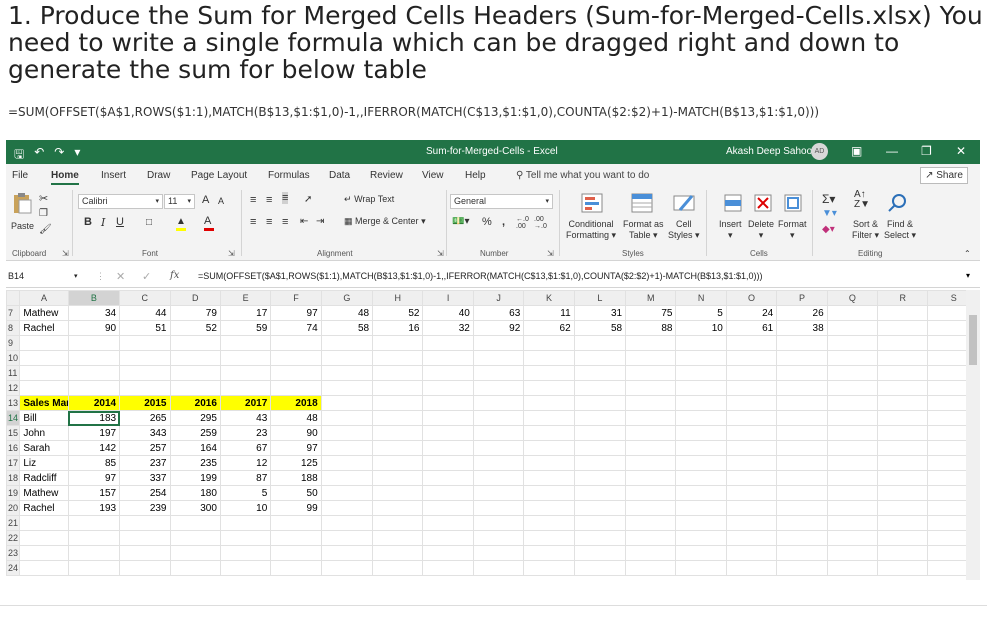 This screenshot has width=987, height=620. What do you see at coordinates (145, 493) in the screenshot?
I see `cell: 254` at bounding box center [145, 493].